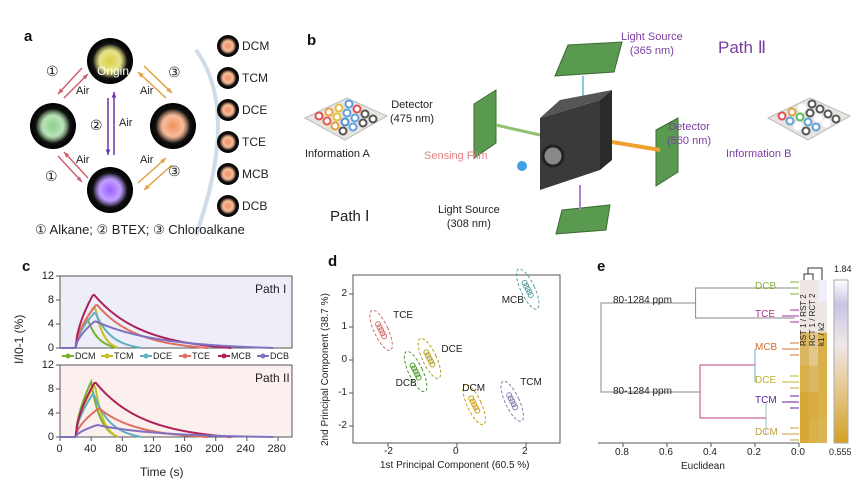 This screenshot has height=489, width=868. What do you see at coordinates (512, 301) in the screenshot?
I see `cluster-label-mcb: MCB` at bounding box center [512, 301].